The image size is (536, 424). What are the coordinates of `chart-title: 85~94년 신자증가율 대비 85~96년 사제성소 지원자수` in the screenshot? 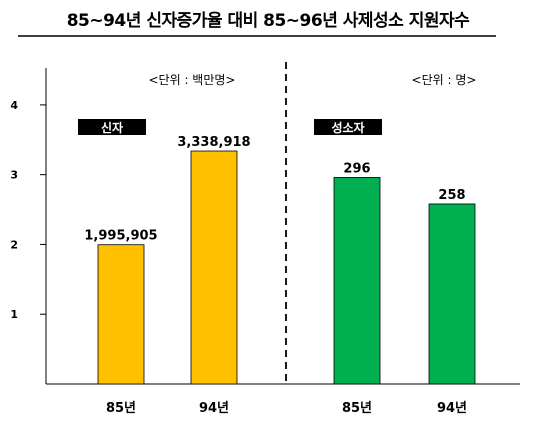 It's located at (268, 21).